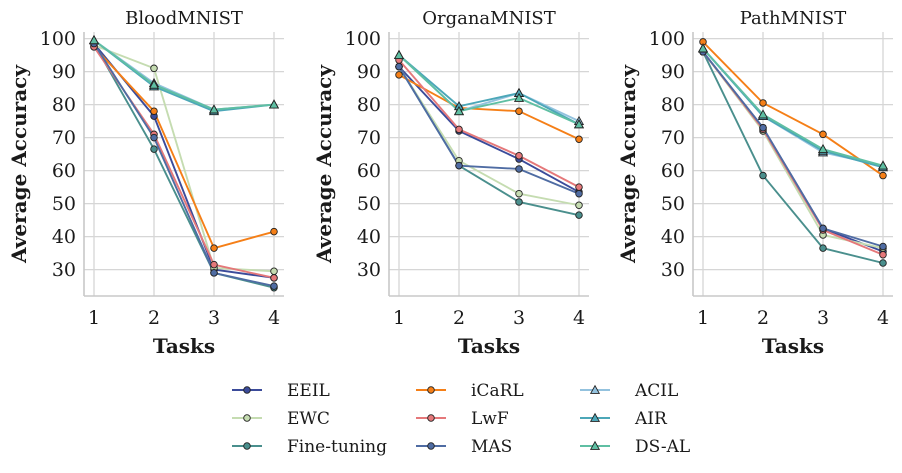 Image resolution: width=902 pixels, height=473 pixels. I want to click on legend-item-lwf: LwF, so click(462, 419).